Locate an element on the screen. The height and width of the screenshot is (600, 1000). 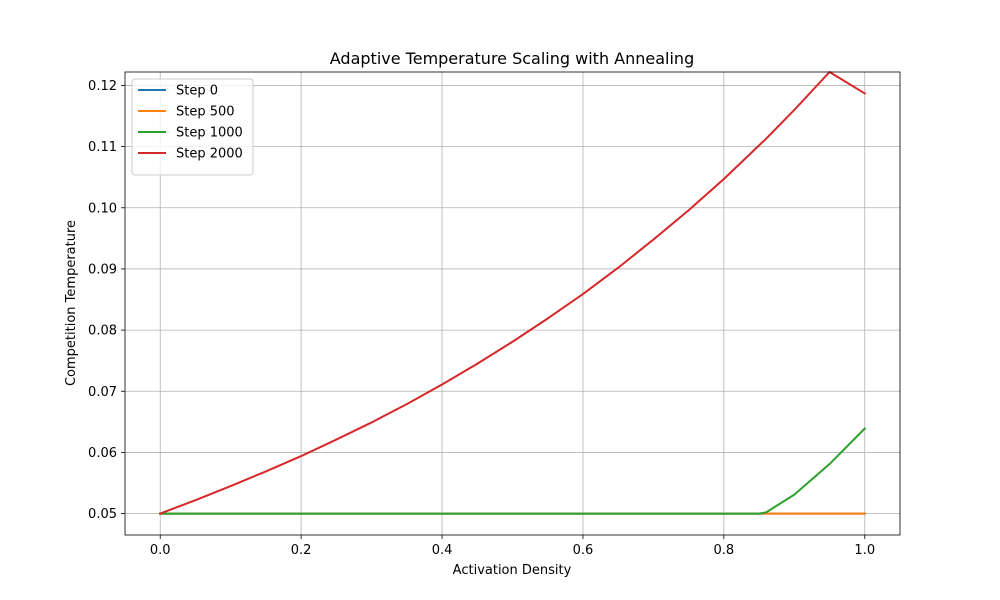
legend-label-step-2000: Step 2000 is located at coordinates (209, 154).